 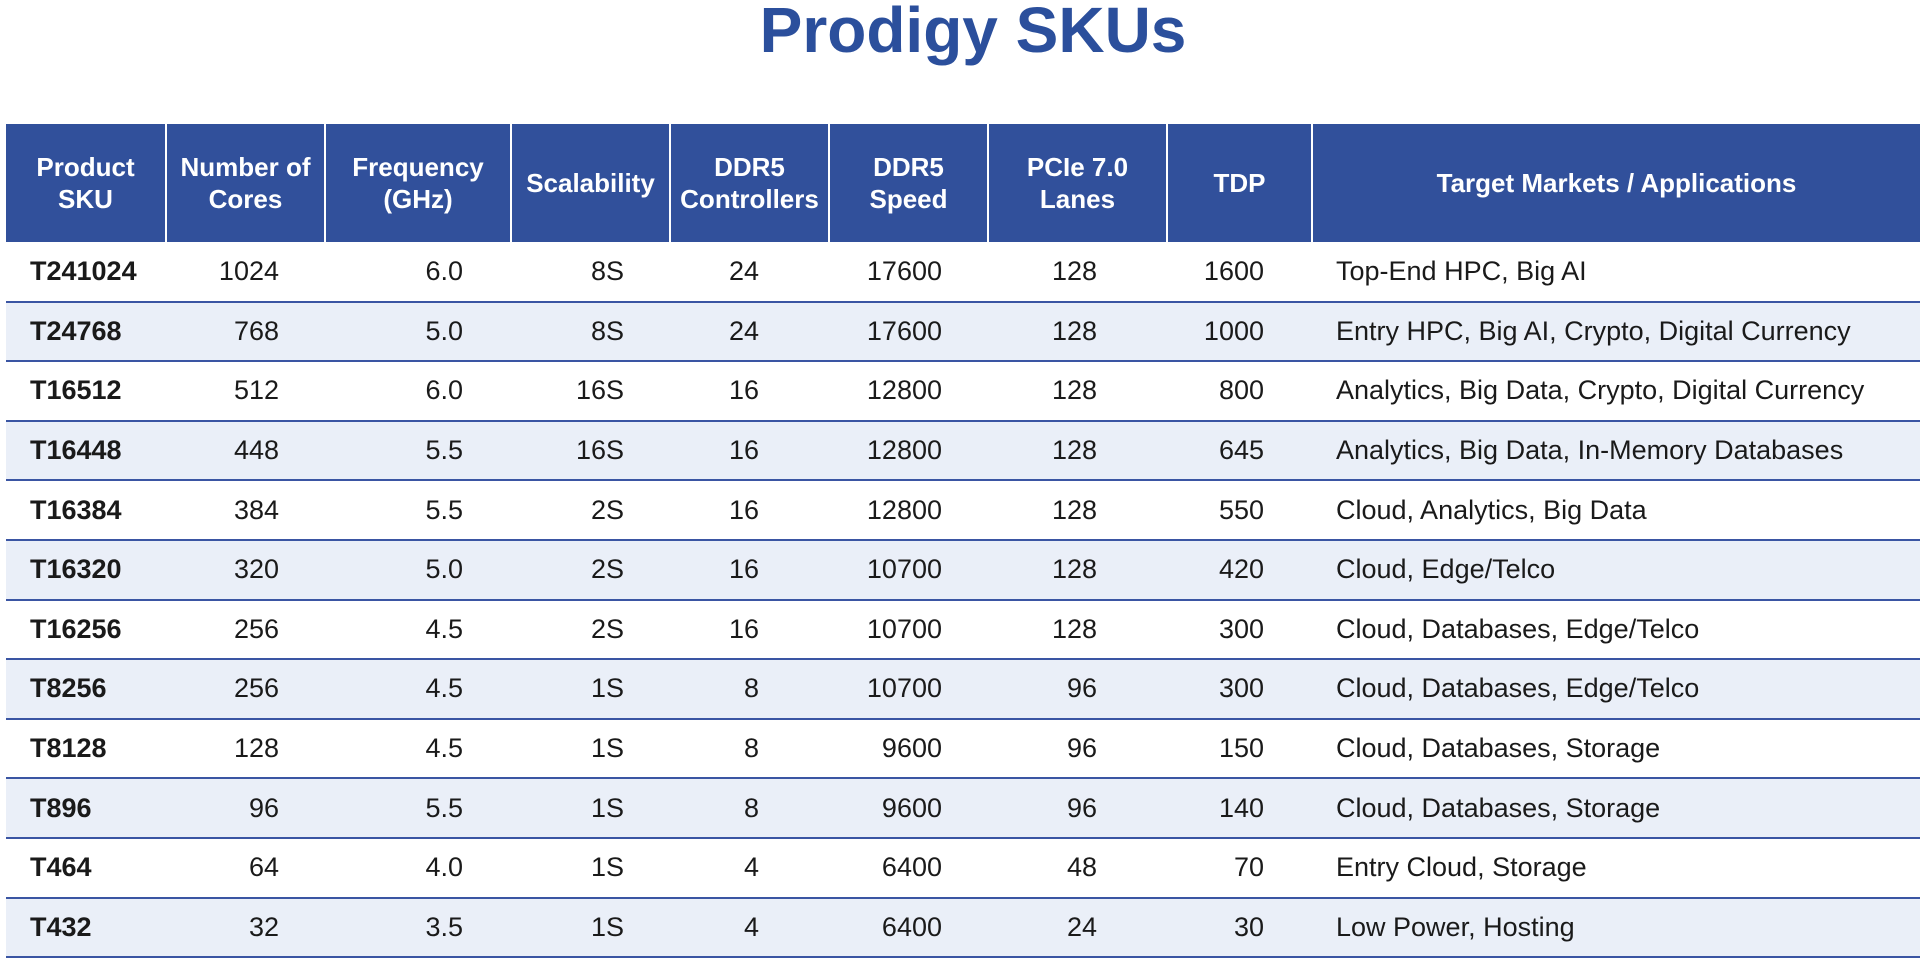 I want to click on tdp-cell: 800, so click(x=1239, y=391).